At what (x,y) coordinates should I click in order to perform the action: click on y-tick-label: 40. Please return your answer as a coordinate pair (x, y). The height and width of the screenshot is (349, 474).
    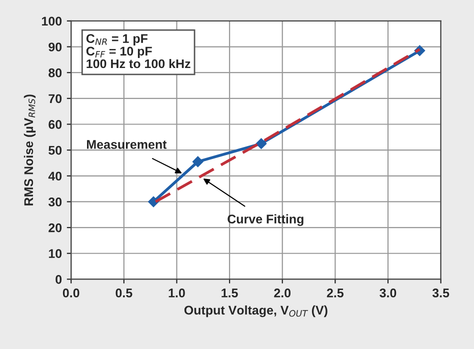
    Looking at the image, I should click on (55, 176).